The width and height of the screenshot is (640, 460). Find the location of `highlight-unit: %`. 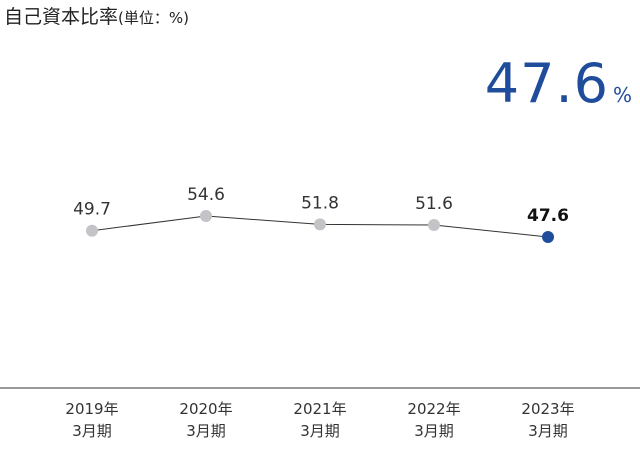

highlight-unit: % is located at coordinates (622, 95).